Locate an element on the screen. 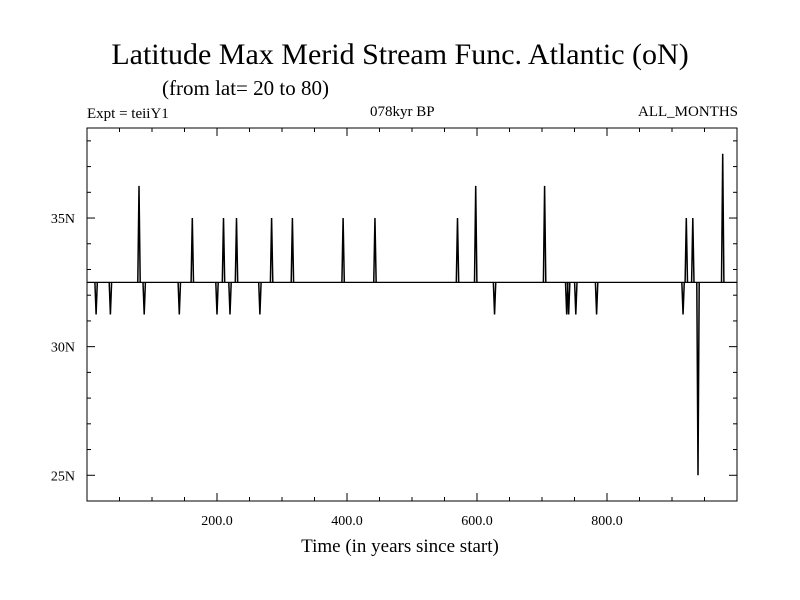  chart-subtitle: (from lat= 20 to 80) is located at coordinates (245, 88).